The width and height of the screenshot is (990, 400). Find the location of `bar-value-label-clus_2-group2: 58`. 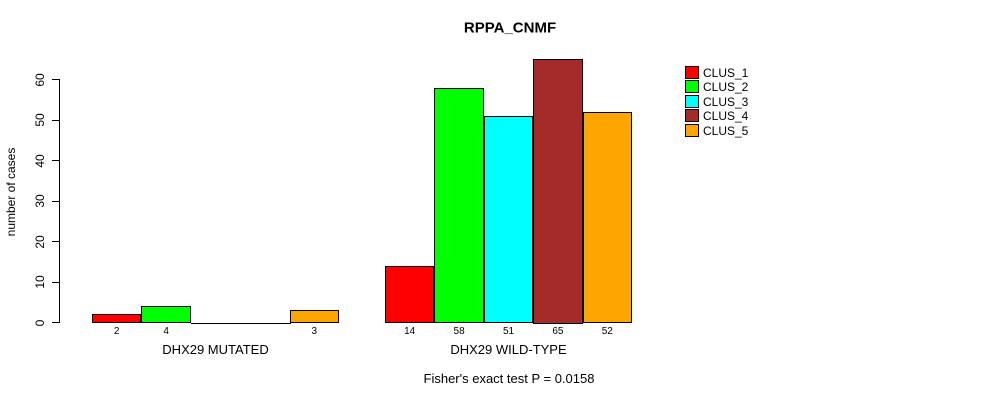

bar-value-label-clus_2-group2: 58 is located at coordinates (459, 331).